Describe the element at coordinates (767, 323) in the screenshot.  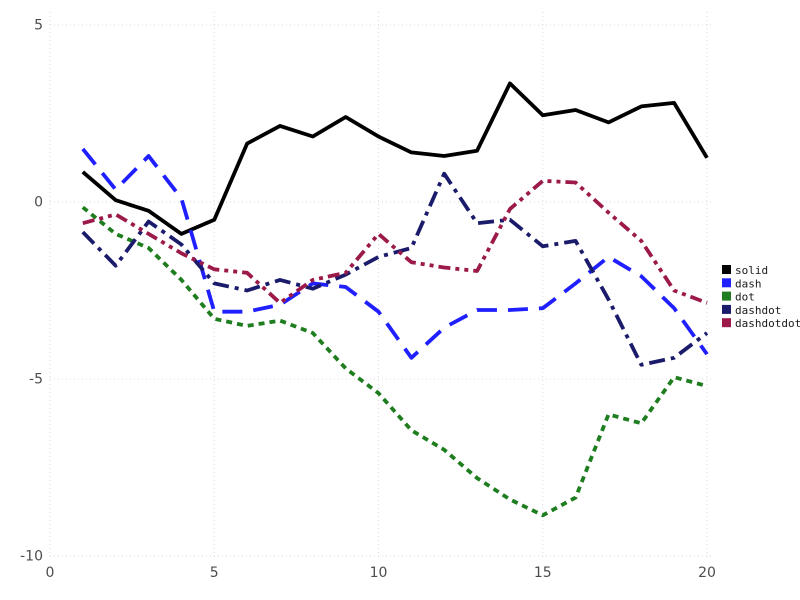
I see `legend-label-dashdotdot: dashdotdot` at that location.